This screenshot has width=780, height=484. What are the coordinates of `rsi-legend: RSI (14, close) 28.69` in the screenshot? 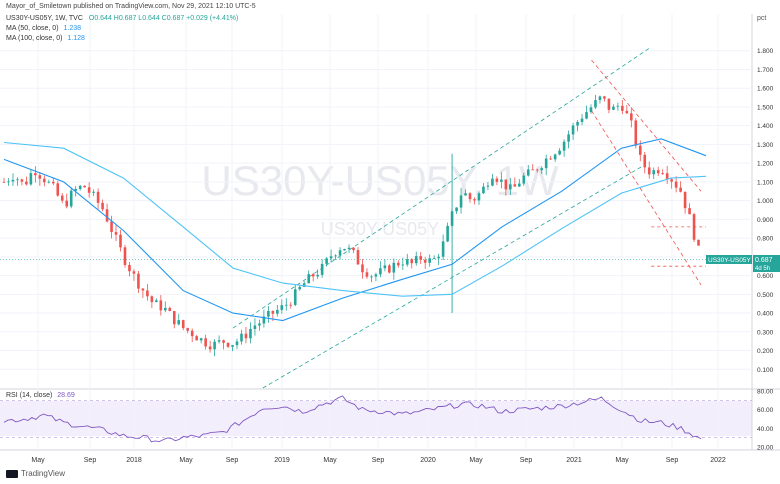 It's located at (40, 395).